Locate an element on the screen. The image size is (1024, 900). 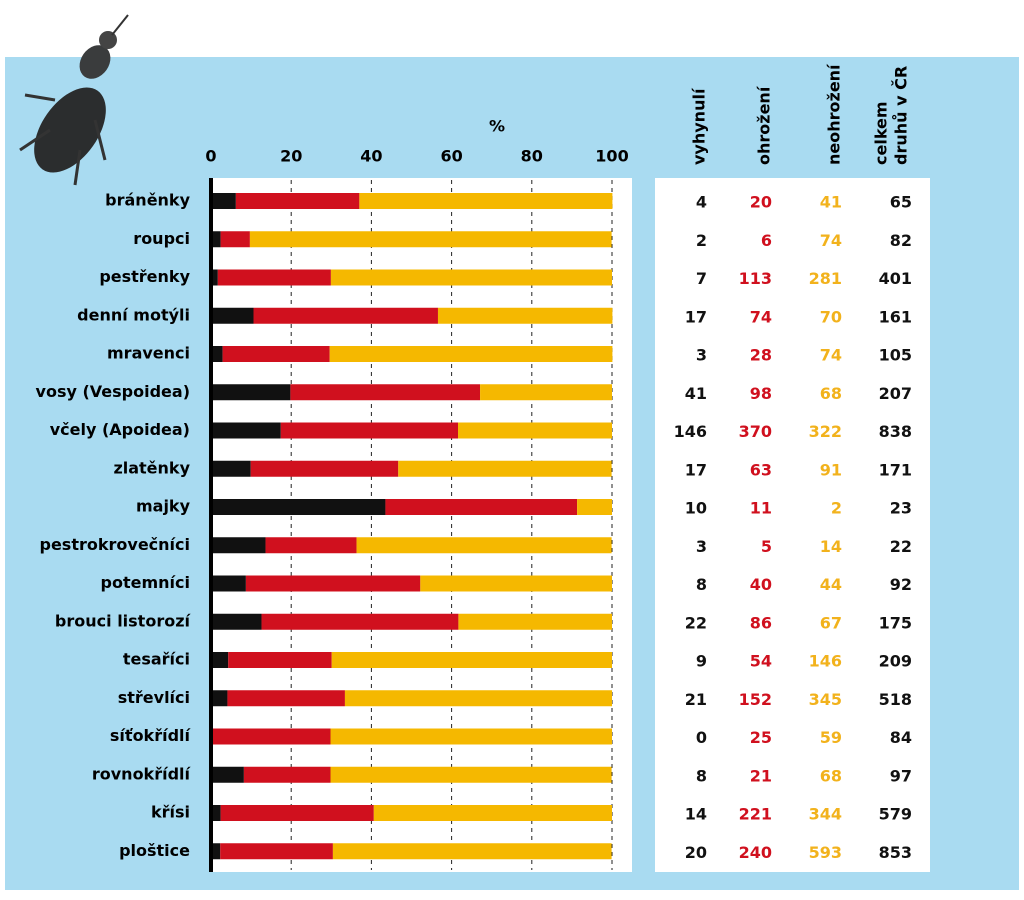
table-cell: 281 is located at coordinates (825, 278).